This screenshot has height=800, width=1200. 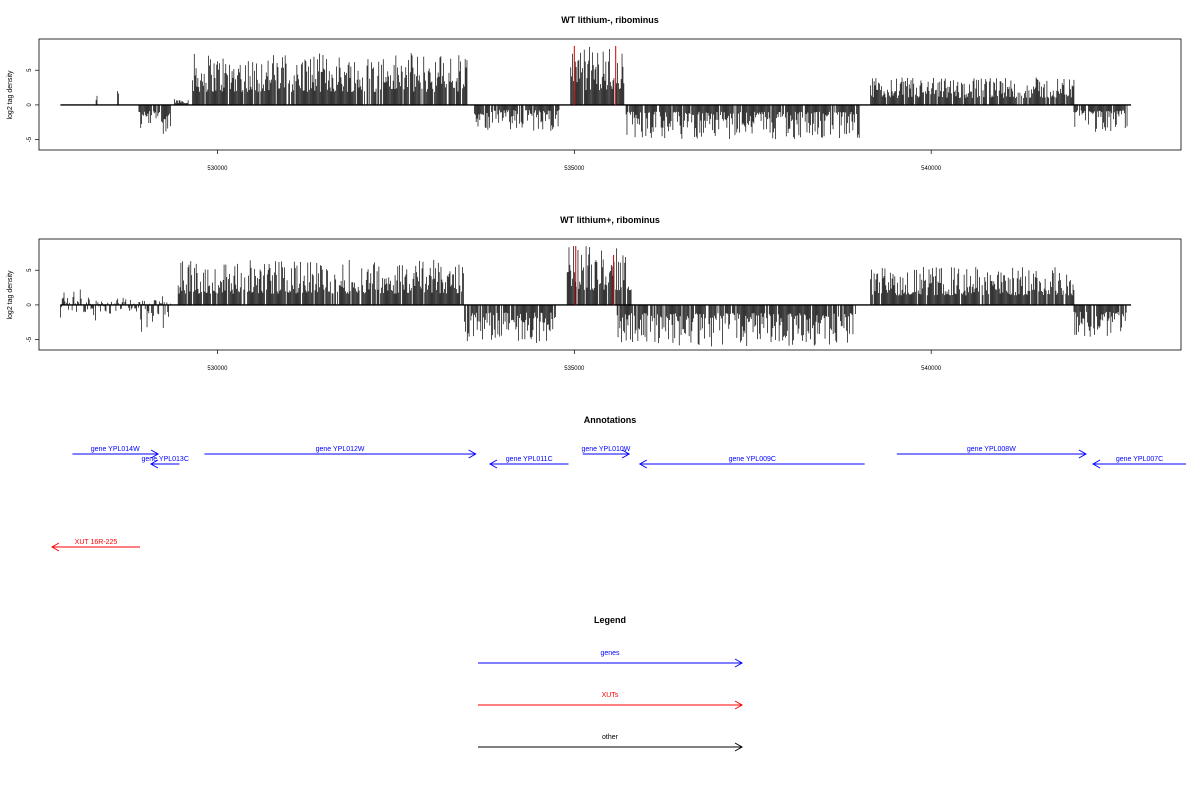 I want to click on legend-item-other: other, so click(x=611, y=743).